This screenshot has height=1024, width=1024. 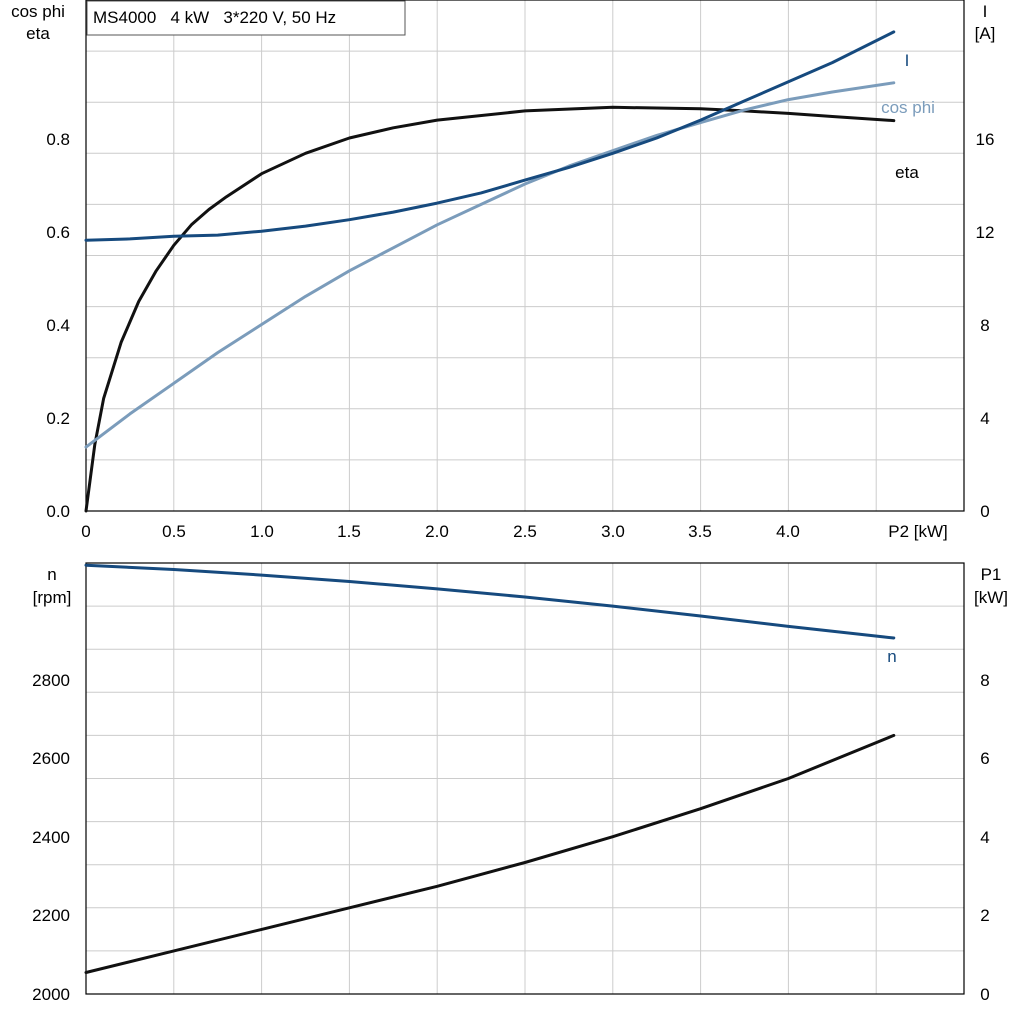 What do you see at coordinates (984, 837) in the screenshot?
I see `bottom-right-tick: 4` at bounding box center [984, 837].